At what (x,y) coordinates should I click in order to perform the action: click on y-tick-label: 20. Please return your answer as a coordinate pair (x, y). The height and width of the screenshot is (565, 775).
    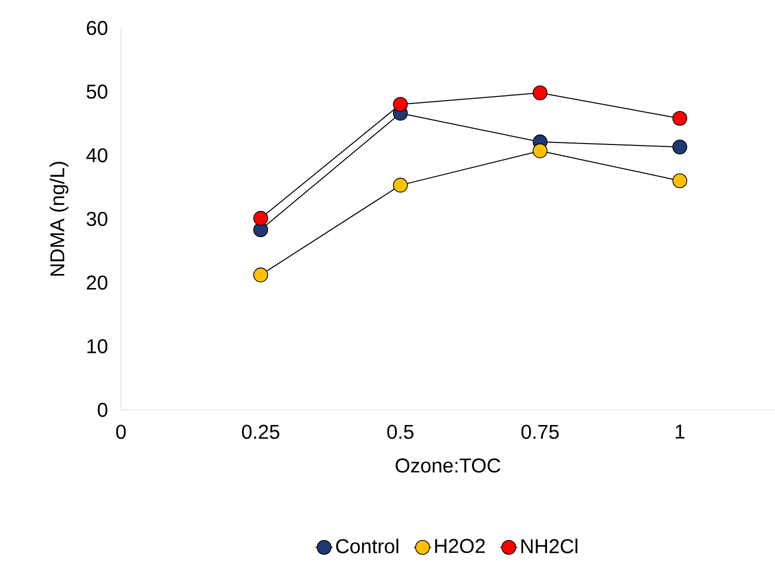
    Looking at the image, I should click on (97, 283).